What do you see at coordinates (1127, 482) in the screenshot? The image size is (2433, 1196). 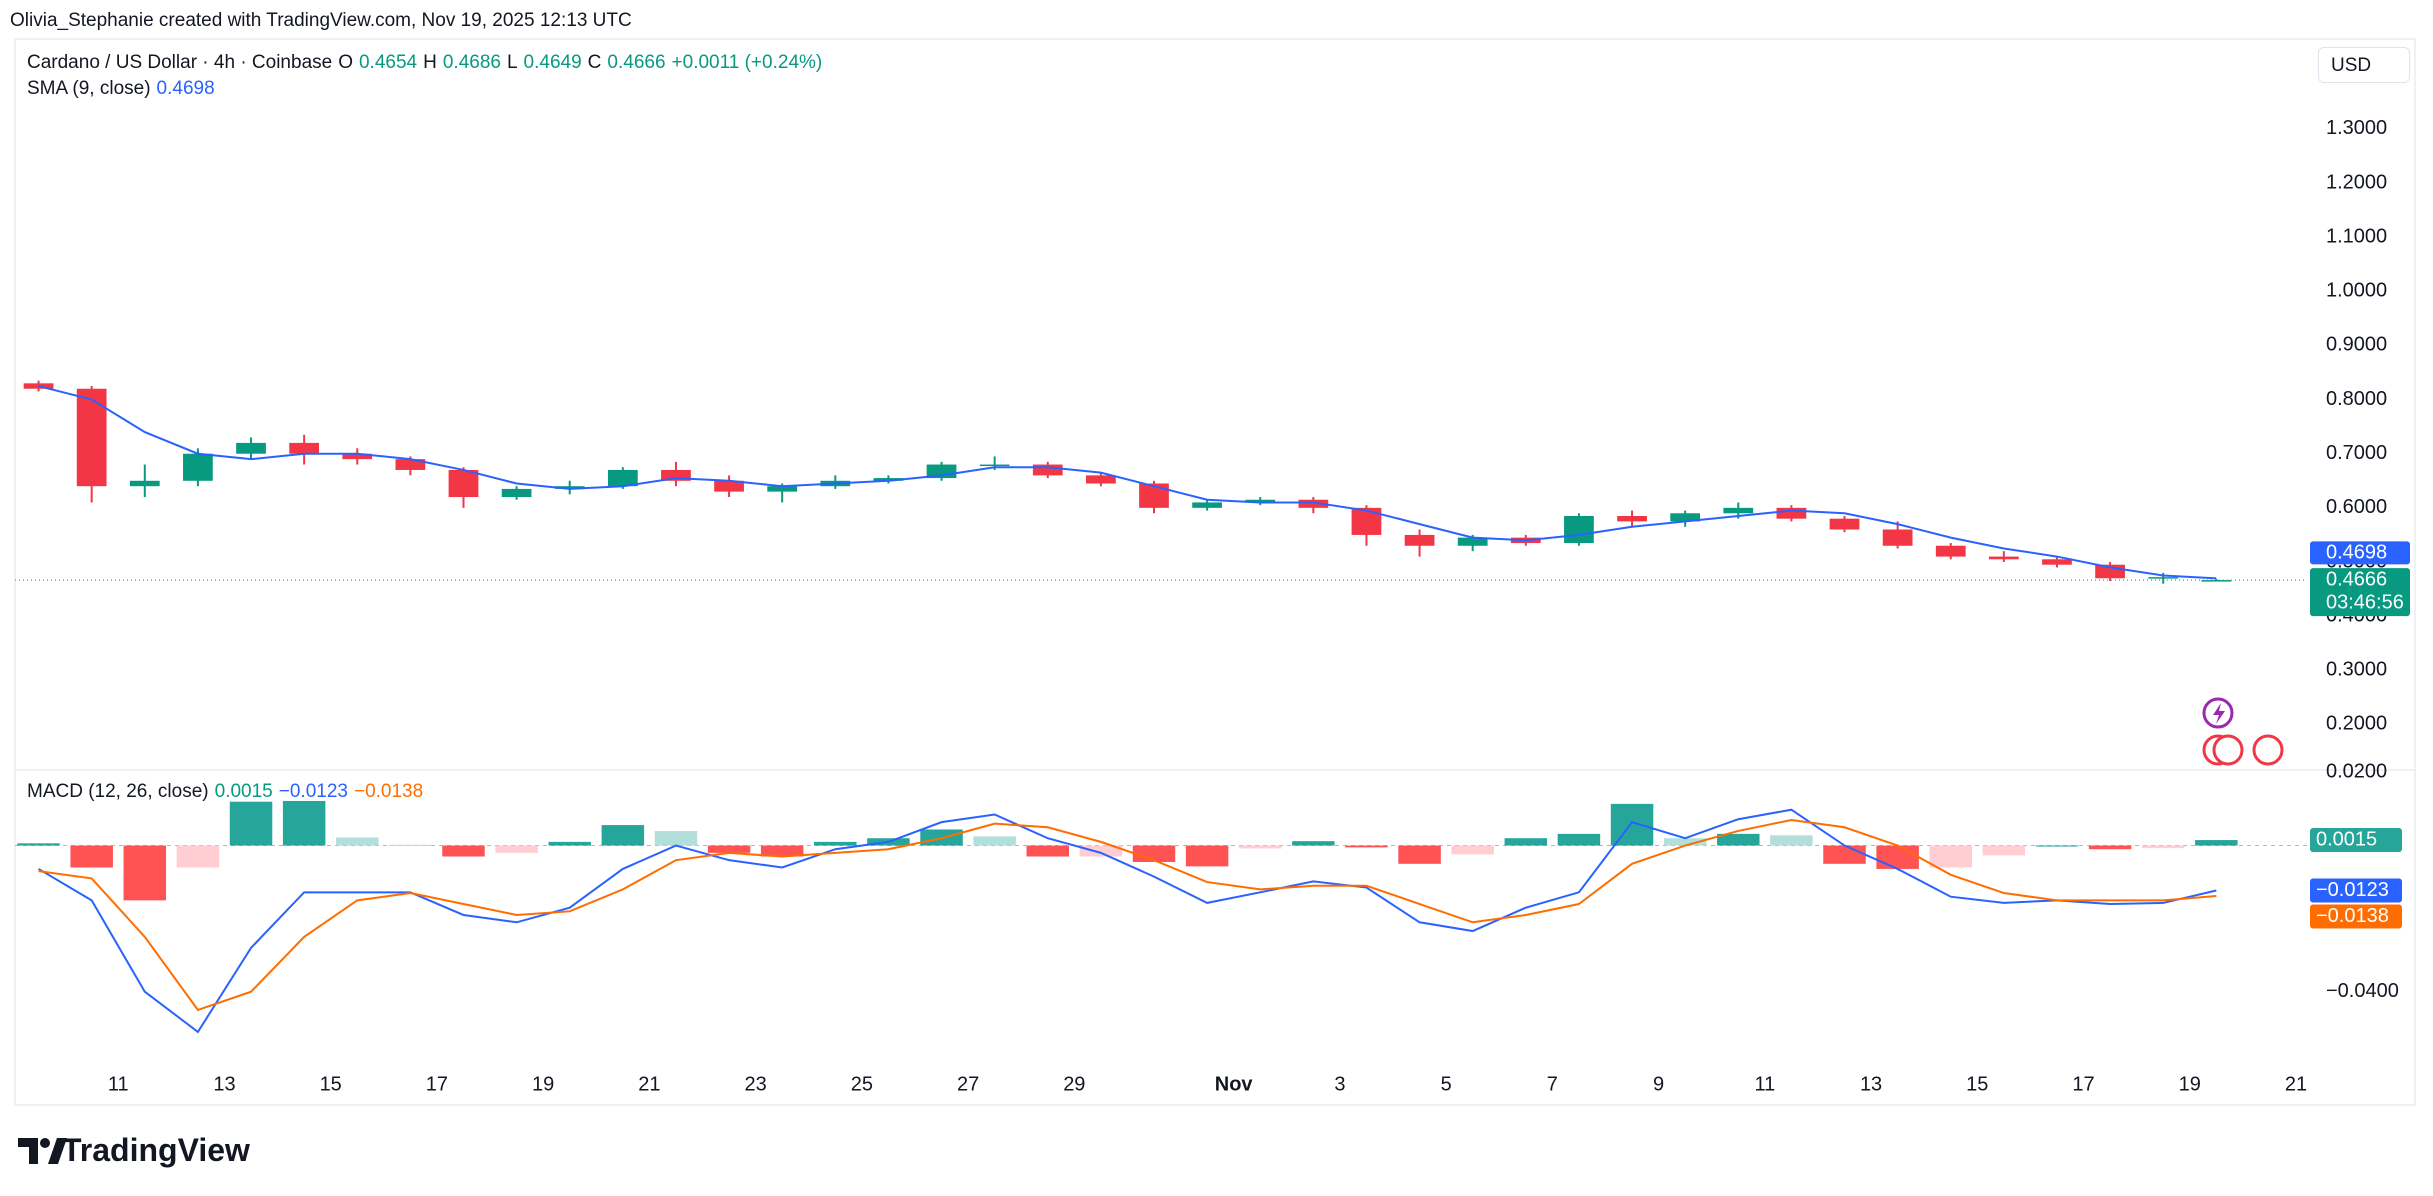 I see `sma-line` at bounding box center [1127, 482].